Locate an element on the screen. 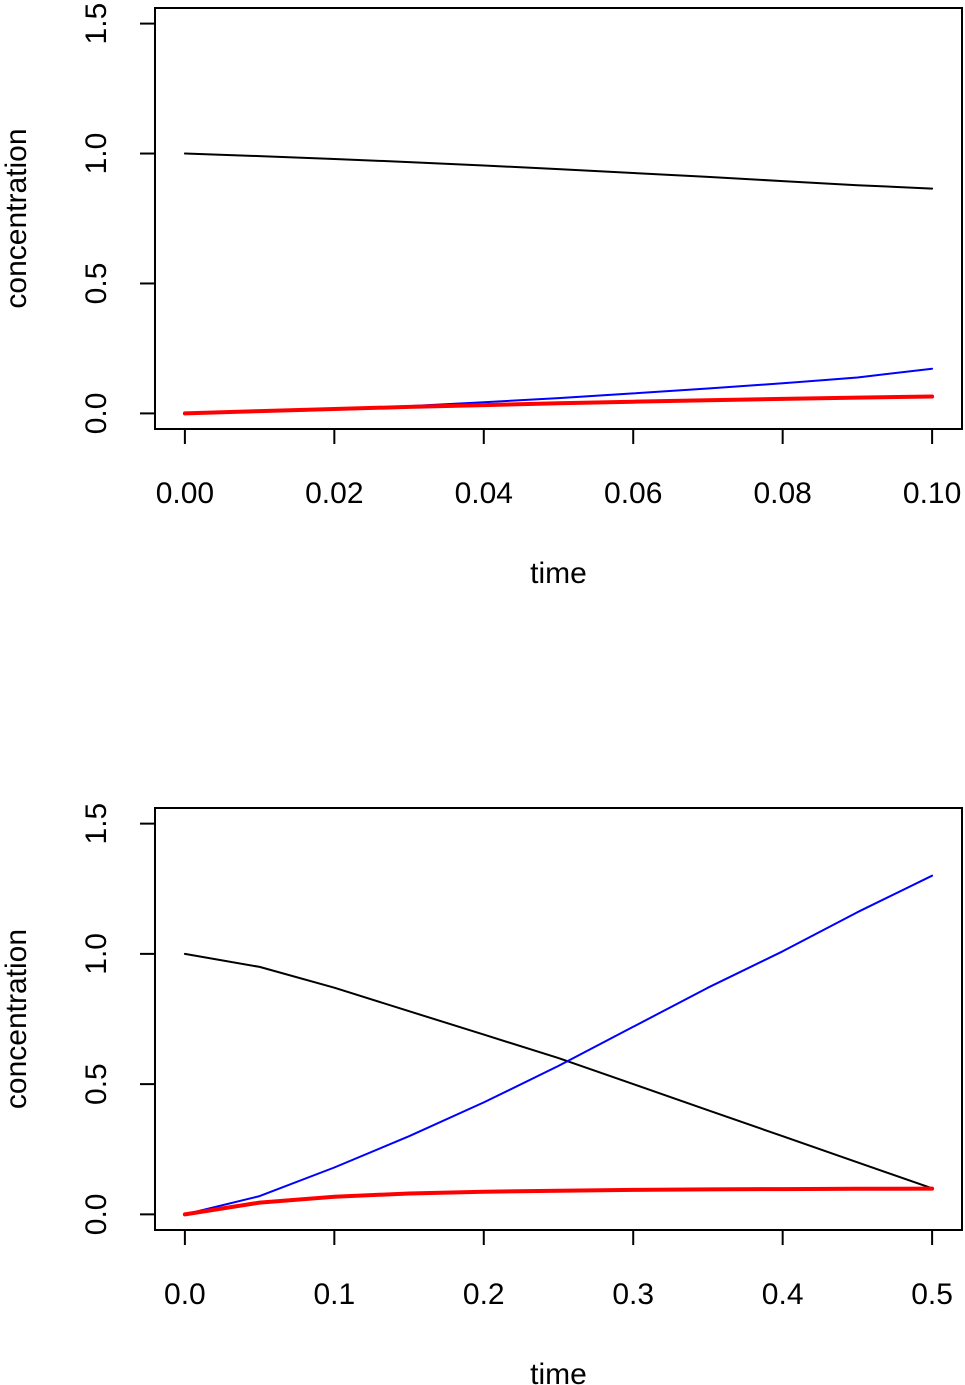 The height and width of the screenshot is (1385, 965). x-tick-label: 0.06 is located at coordinates (633, 493).